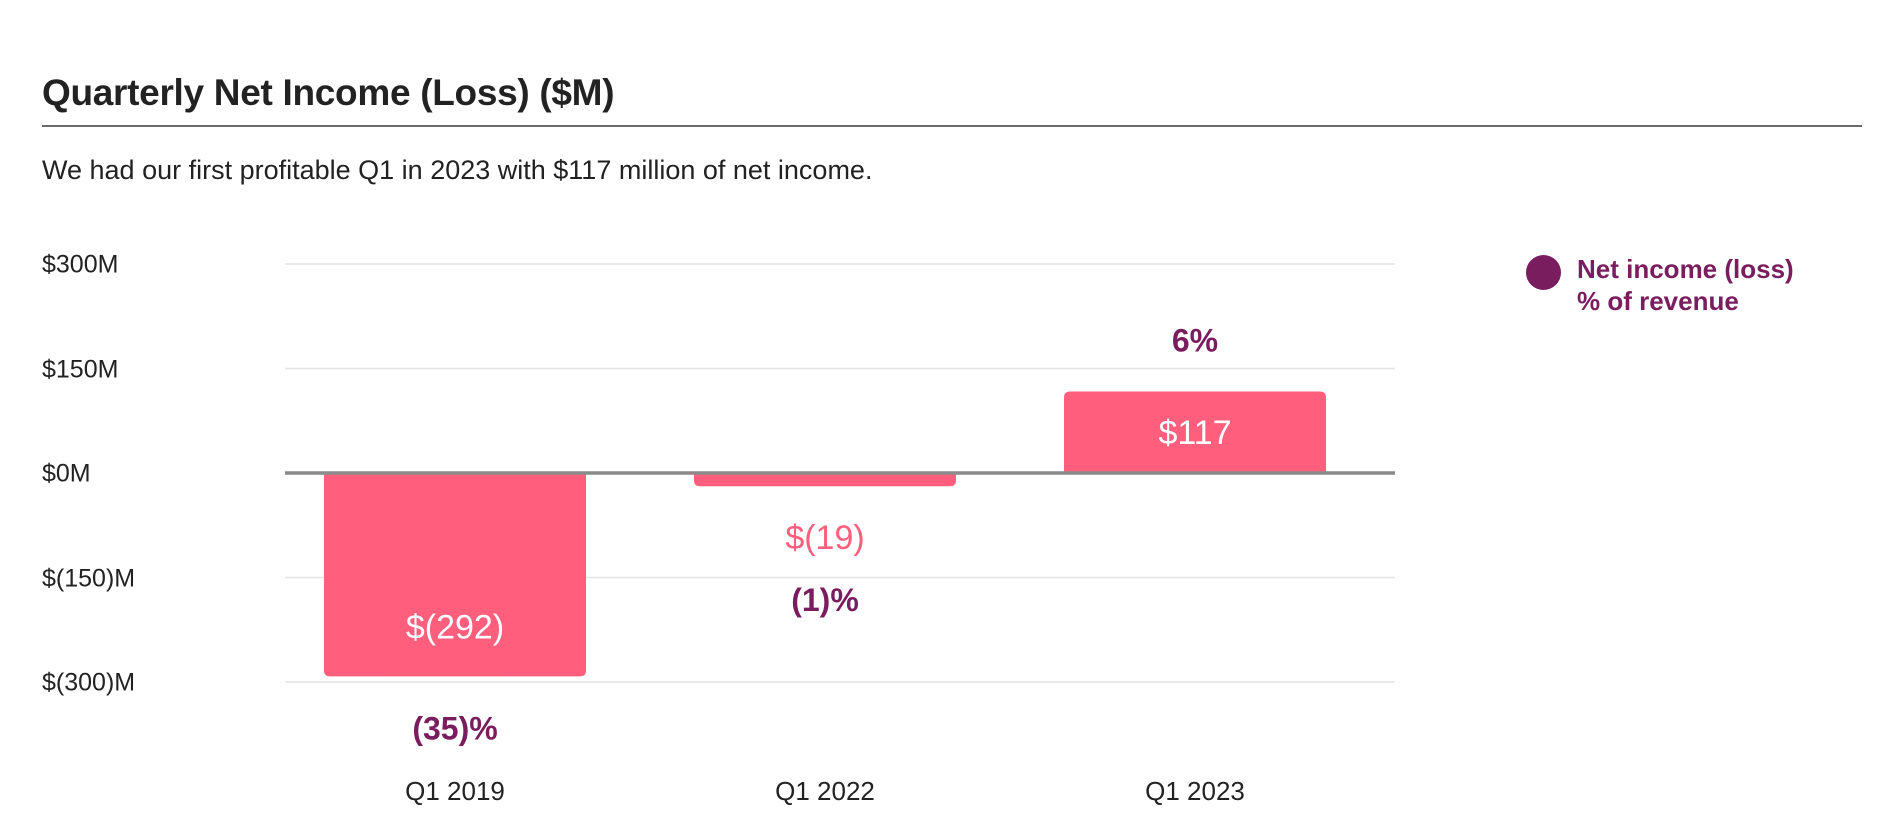 The image size is (1885, 834). What do you see at coordinates (328, 92) in the screenshot?
I see `chart-title: Quarterly Net Income (Loss) ($M)` at bounding box center [328, 92].